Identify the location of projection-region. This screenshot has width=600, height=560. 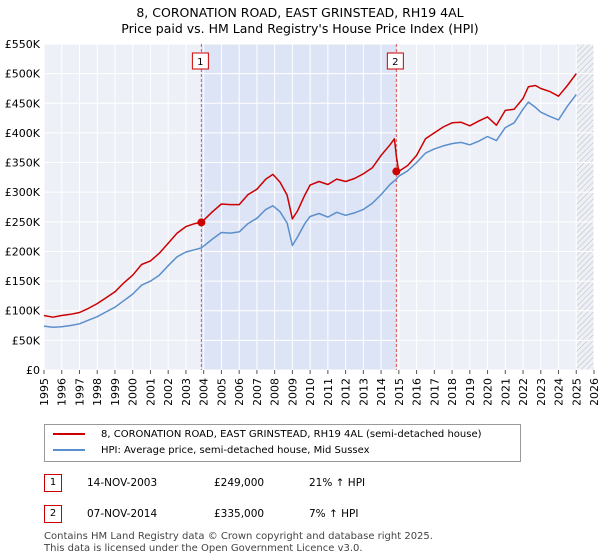
(585, 207).